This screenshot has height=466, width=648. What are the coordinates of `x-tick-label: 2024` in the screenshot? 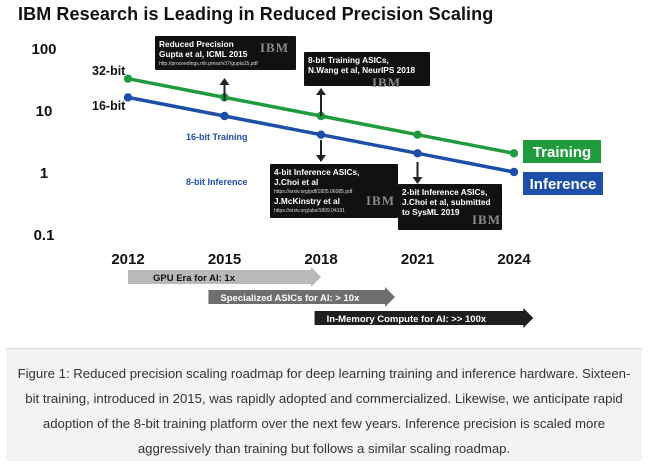 It's located at (514, 259).